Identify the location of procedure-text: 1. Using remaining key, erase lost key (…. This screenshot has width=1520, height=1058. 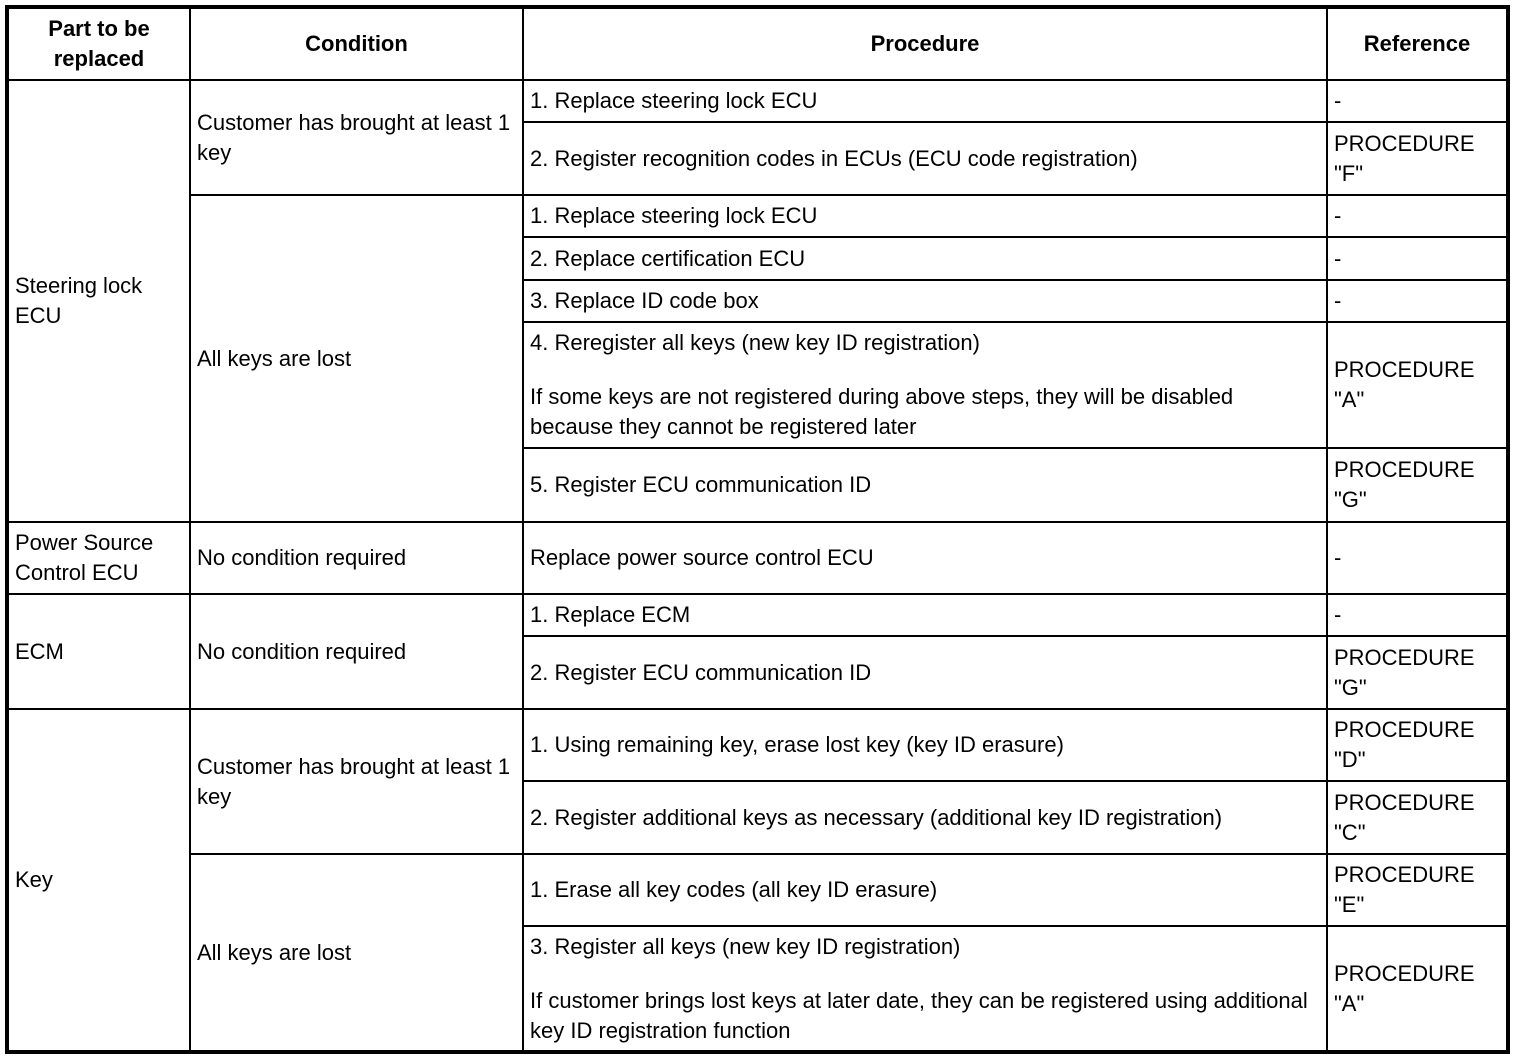
(797, 744).